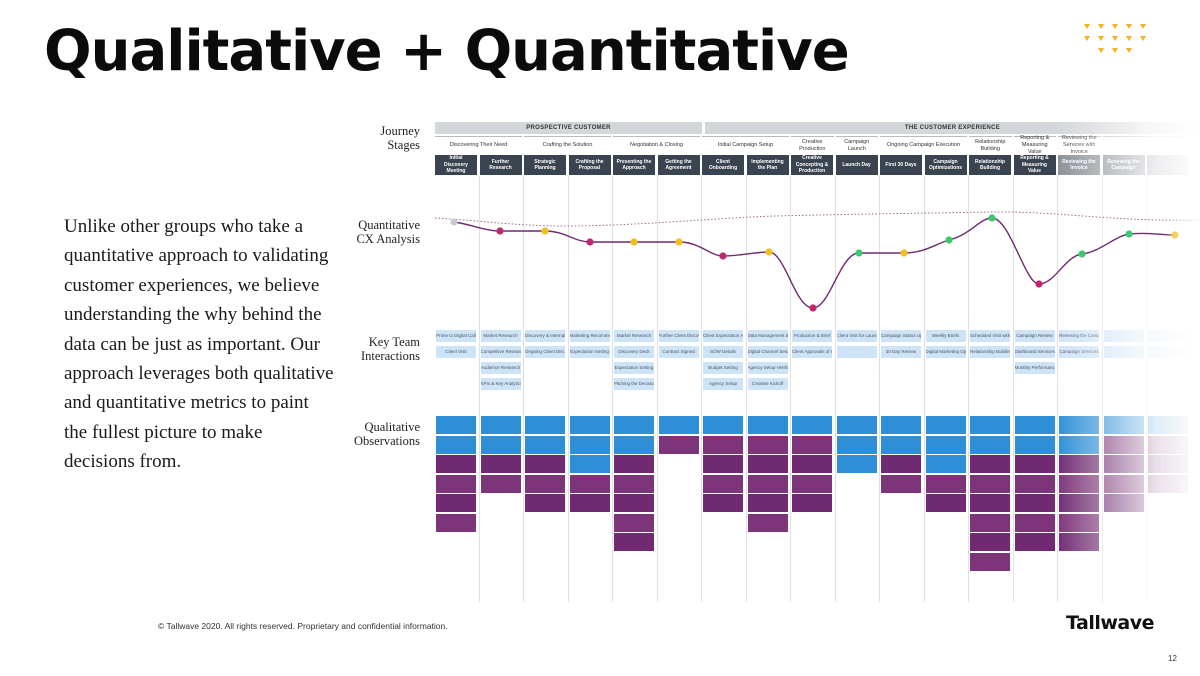 The image size is (1200, 676). Describe the element at coordinates (1110, 623) in the screenshot. I see `tallwave-logo: Tallwave` at that location.